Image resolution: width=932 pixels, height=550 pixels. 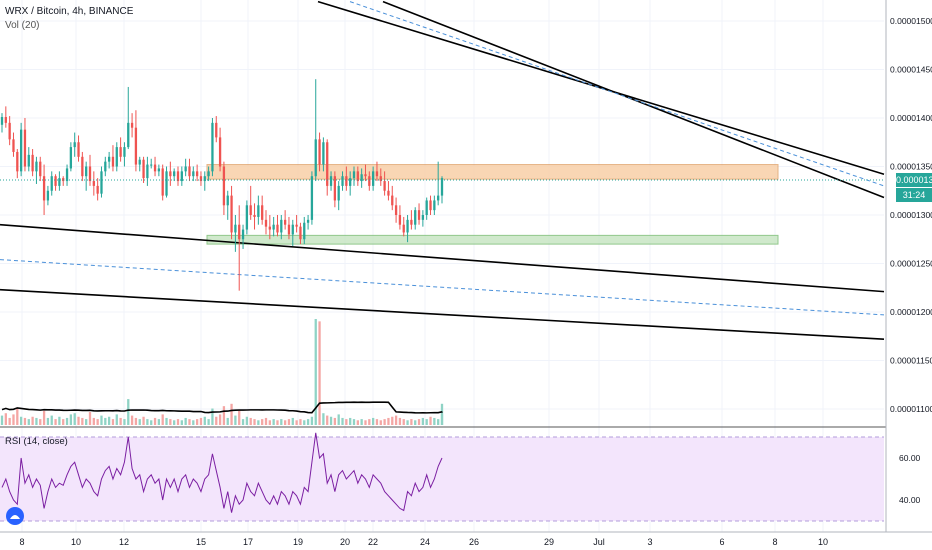 I want to click on lower-channel-top, so click(x=442, y=258).